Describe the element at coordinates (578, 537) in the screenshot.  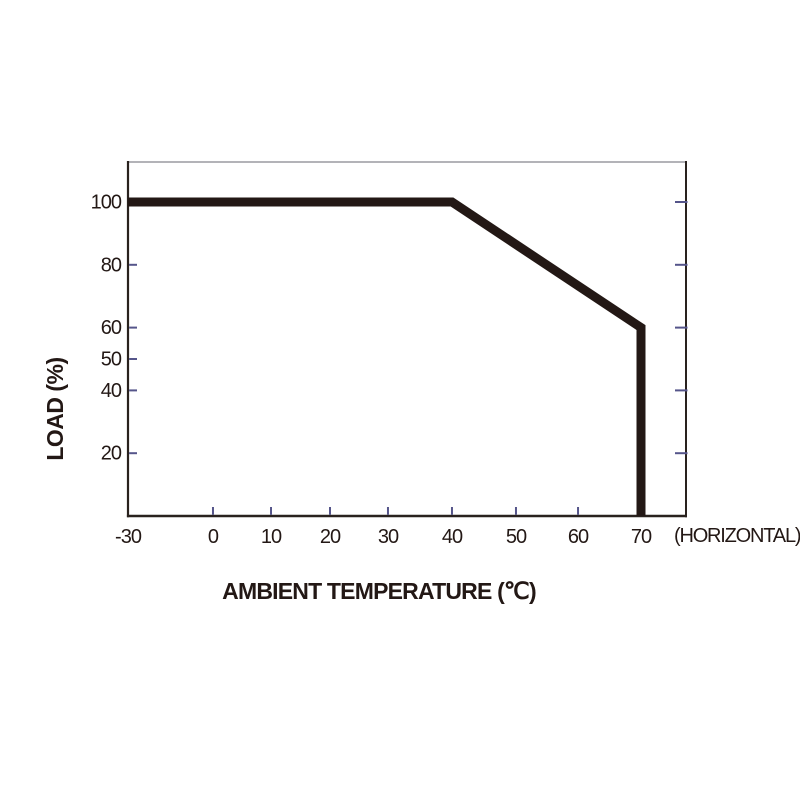
I see `x-tick-label: 60` at that location.